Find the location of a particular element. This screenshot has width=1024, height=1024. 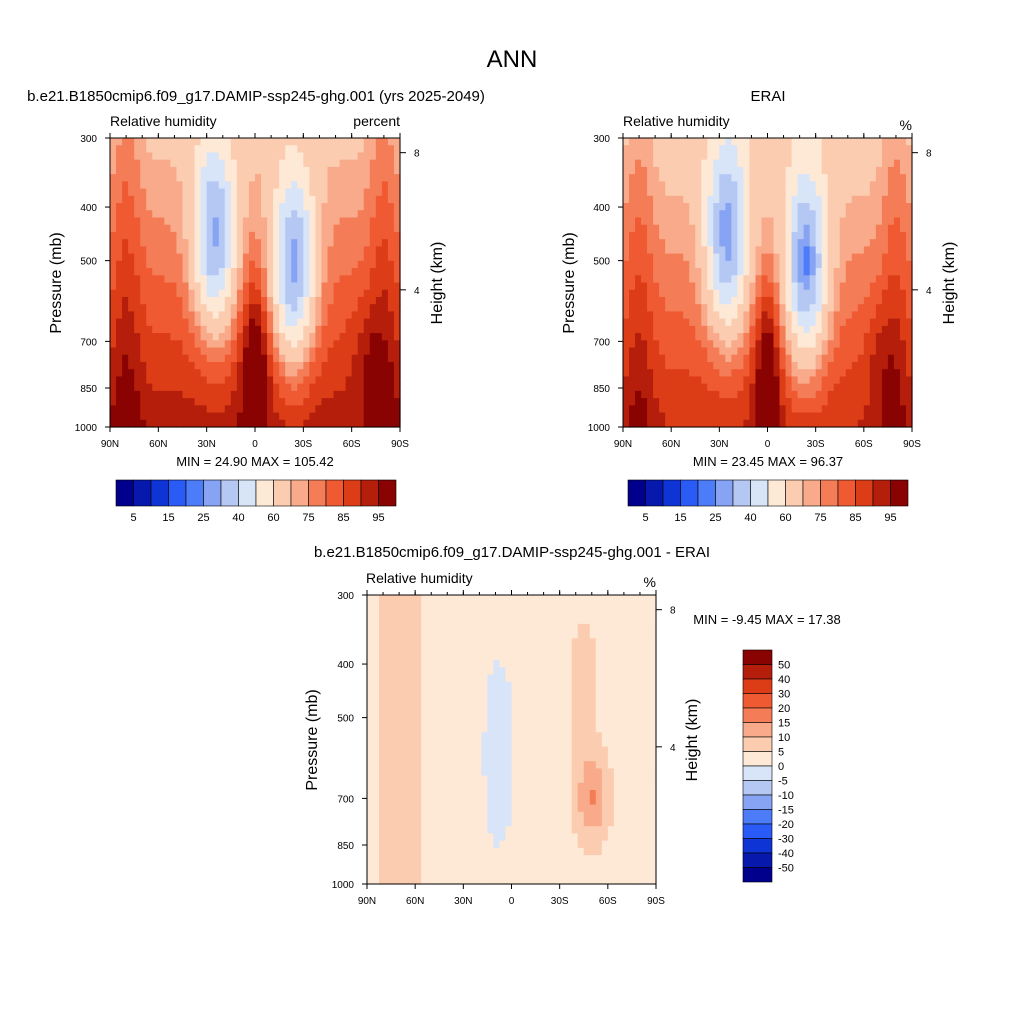

heatmap-cells is located at coordinates (512, 740).